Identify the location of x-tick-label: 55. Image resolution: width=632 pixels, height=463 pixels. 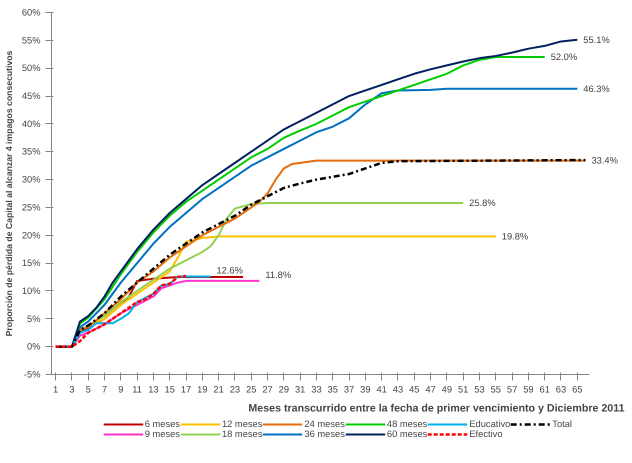
(495, 389).